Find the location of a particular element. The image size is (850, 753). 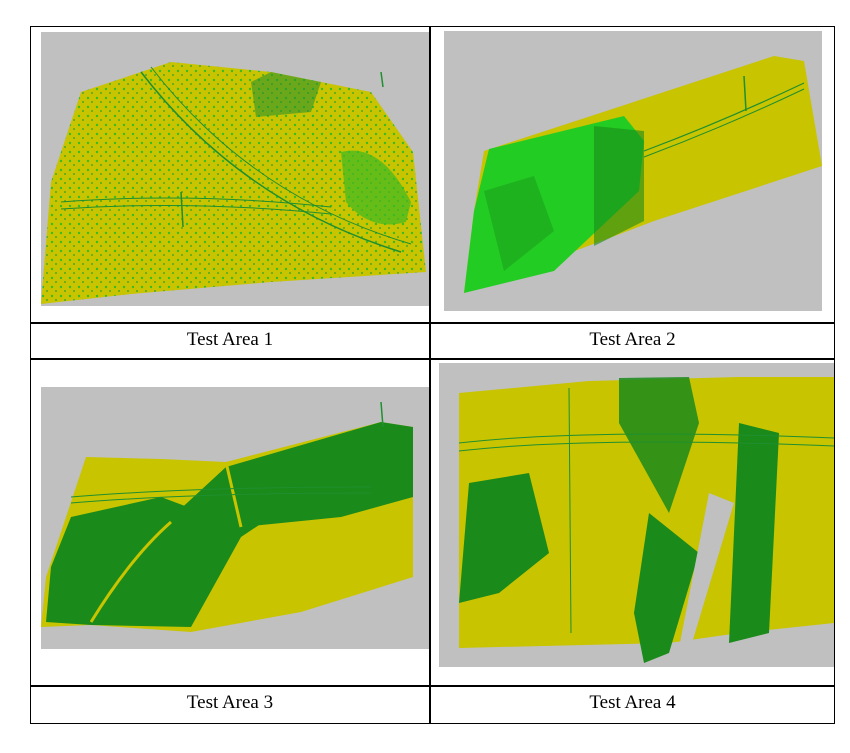

column-divider is located at coordinates (430, 375).